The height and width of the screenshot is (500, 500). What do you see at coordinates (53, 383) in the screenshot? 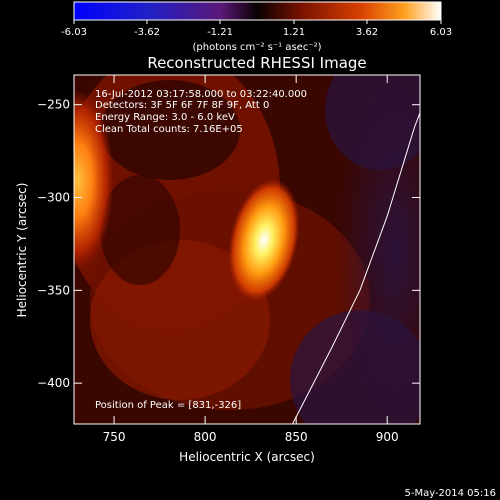
I see `y-tick-label: −400` at bounding box center [53, 383].